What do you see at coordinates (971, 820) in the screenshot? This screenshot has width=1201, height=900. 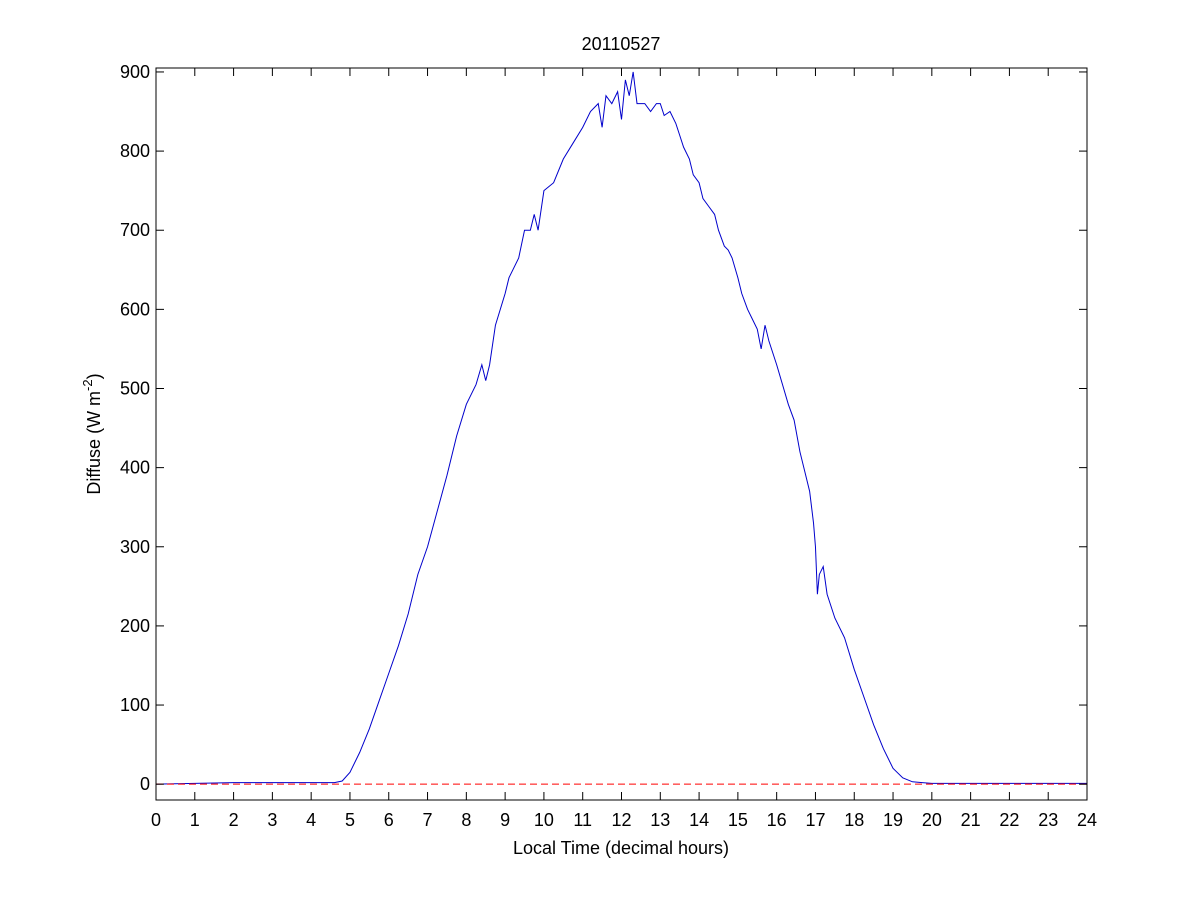 I see `x-tick-label: 21` at bounding box center [971, 820].